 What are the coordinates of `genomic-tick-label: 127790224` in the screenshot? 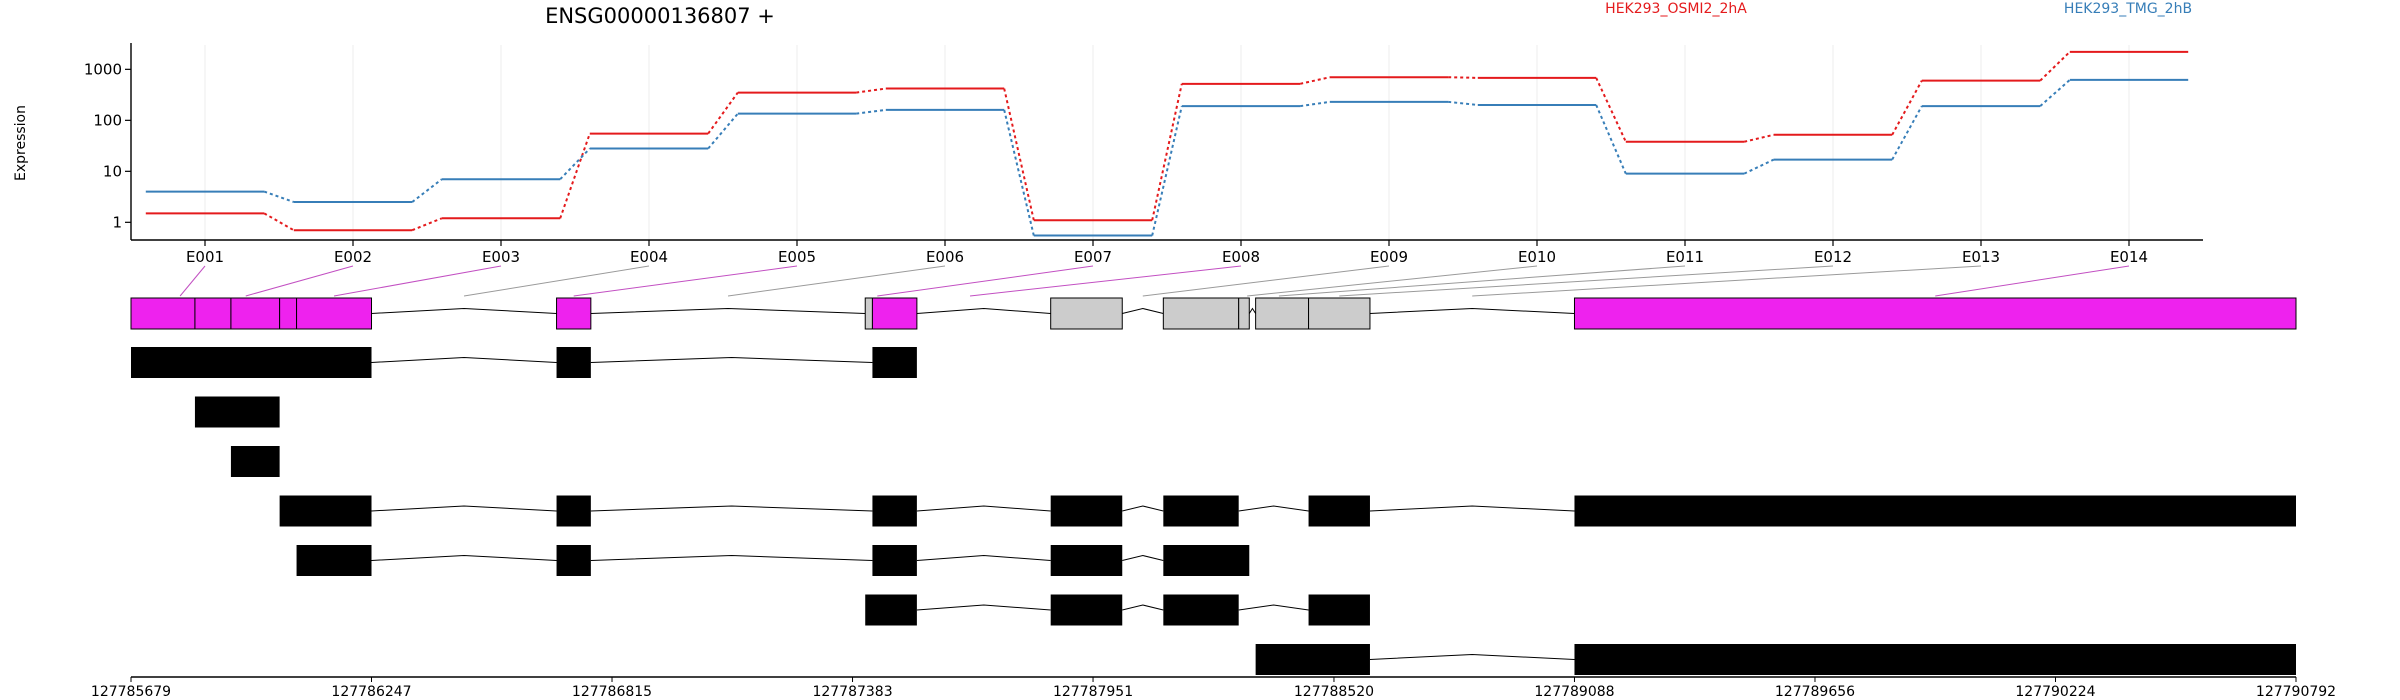 It's located at (2055, 692).